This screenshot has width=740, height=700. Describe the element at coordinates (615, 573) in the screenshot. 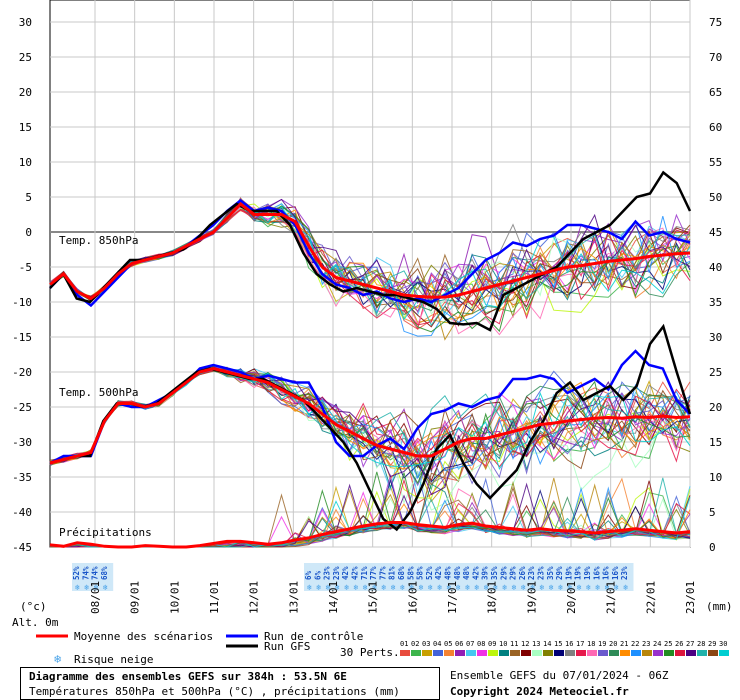

I see `snow-pct-2-33: 16%` at that location.